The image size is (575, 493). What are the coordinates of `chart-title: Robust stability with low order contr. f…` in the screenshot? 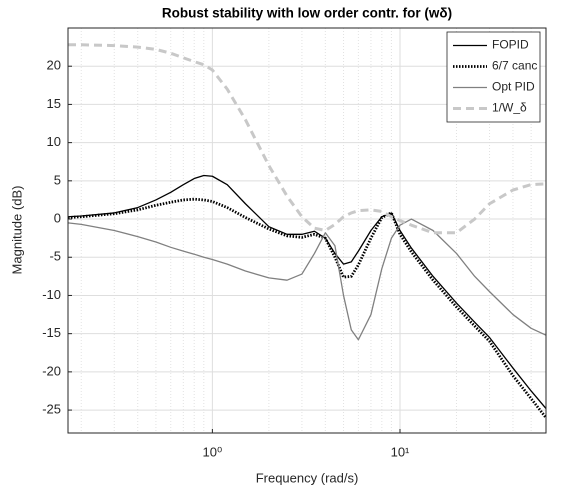 It's located at (307, 13).